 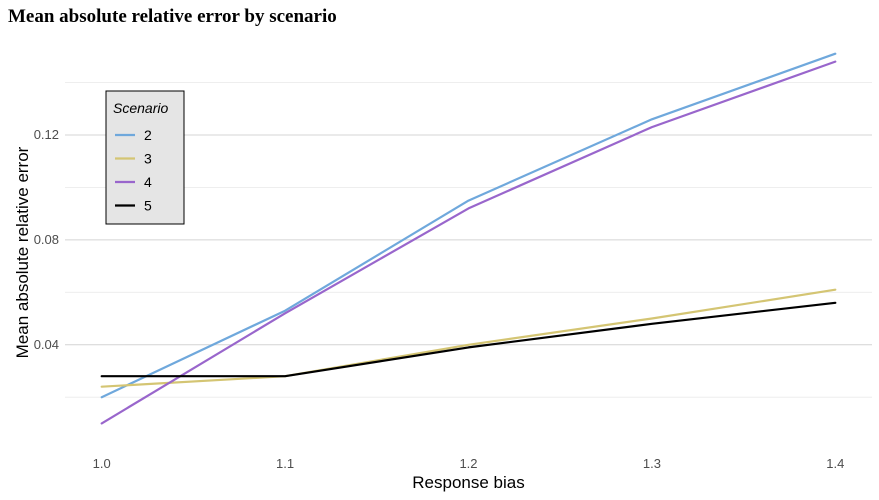 I want to click on legend: Scenario 2 3 4 5, so click(x=145, y=157).